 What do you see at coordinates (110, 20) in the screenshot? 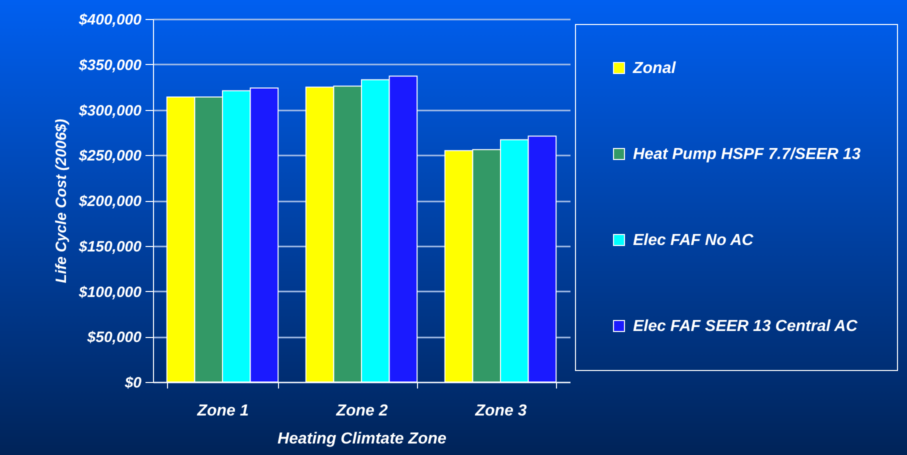
I see `y-tick-label: $400,000` at bounding box center [110, 20].